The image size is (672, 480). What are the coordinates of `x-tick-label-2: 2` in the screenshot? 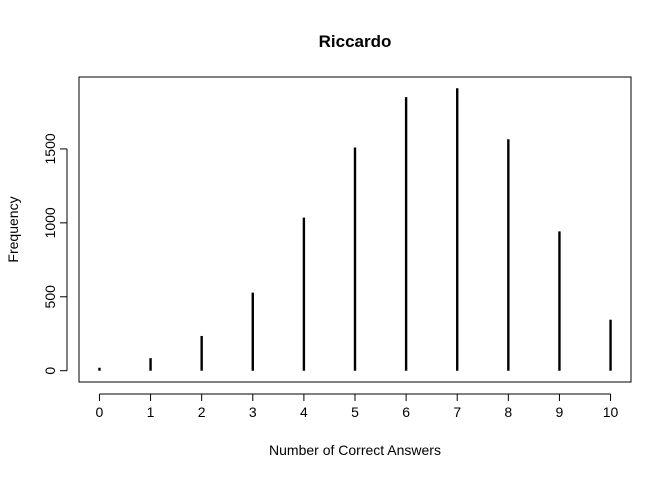 It's located at (202, 412).